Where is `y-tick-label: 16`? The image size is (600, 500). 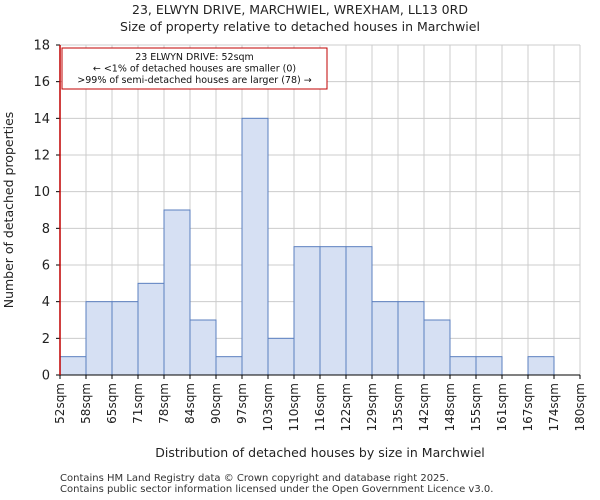
y-tick-label: 16 is located at coordinates (41, 82).